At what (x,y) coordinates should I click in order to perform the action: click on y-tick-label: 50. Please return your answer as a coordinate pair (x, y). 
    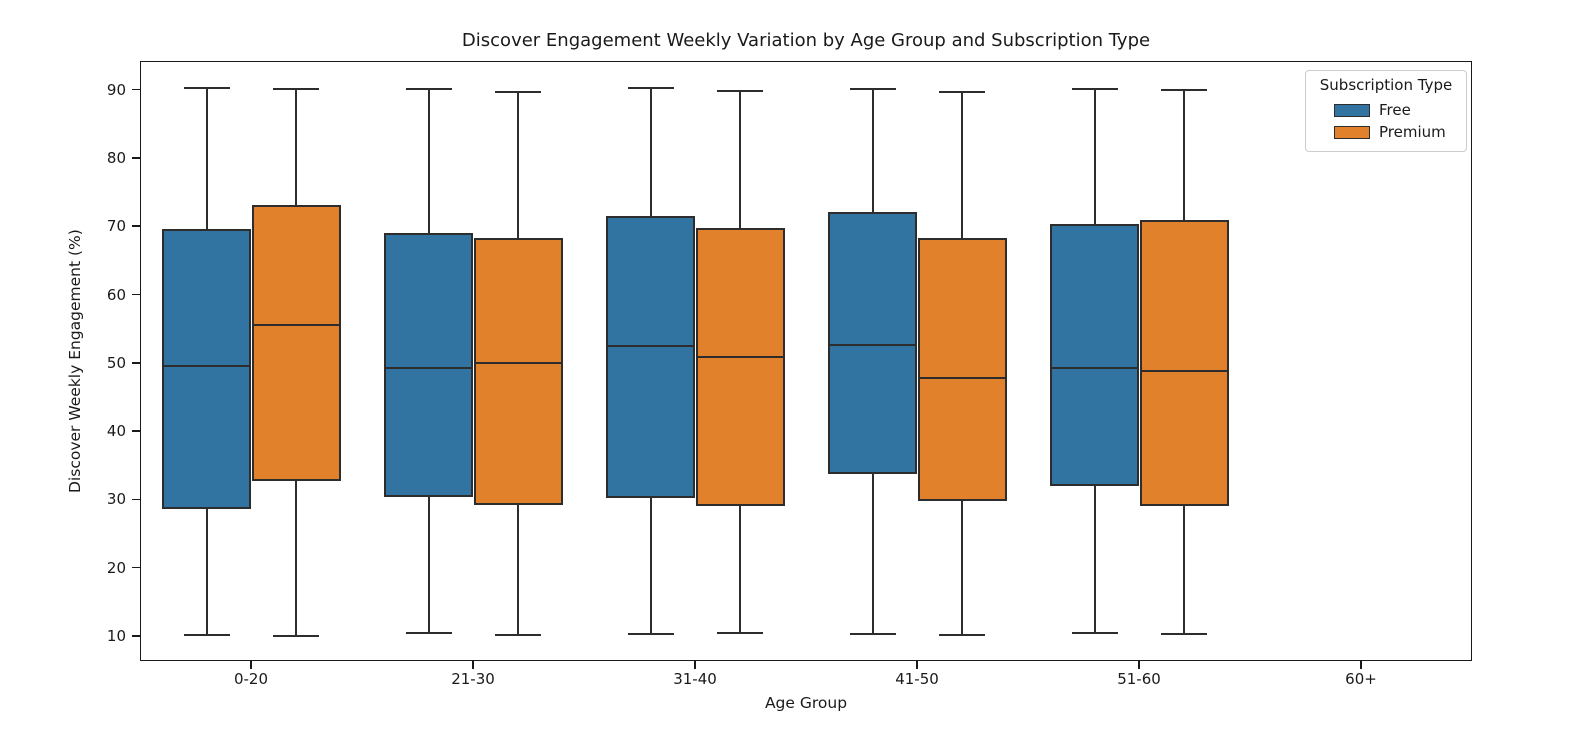
    Looking at the image, I should click on (116, 362).